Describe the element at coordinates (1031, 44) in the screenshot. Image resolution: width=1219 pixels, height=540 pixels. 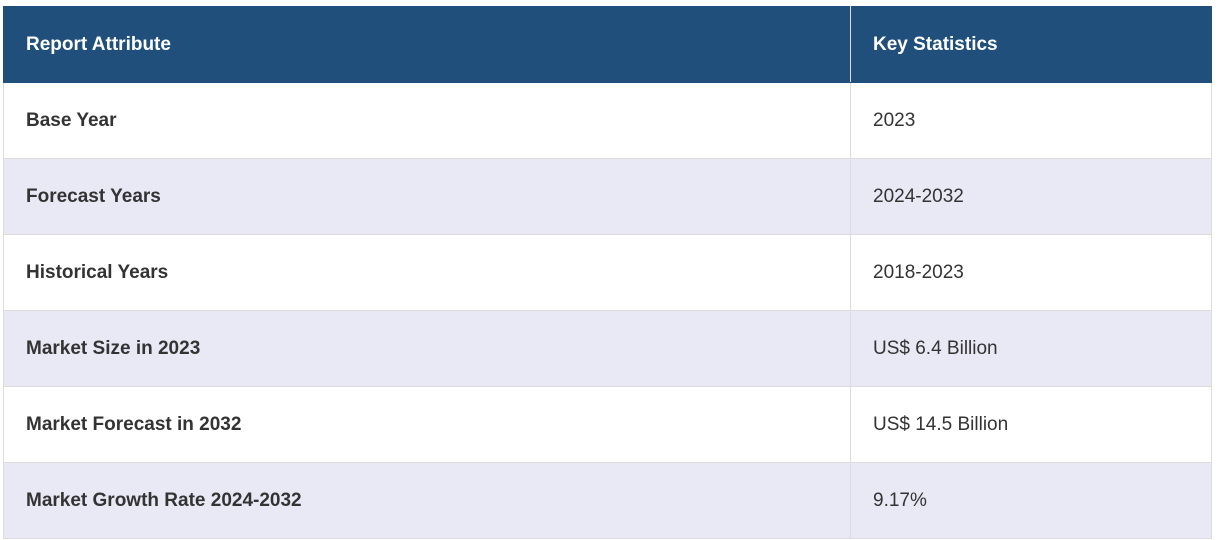
I see `header-cell: Key Statistics` at that location.